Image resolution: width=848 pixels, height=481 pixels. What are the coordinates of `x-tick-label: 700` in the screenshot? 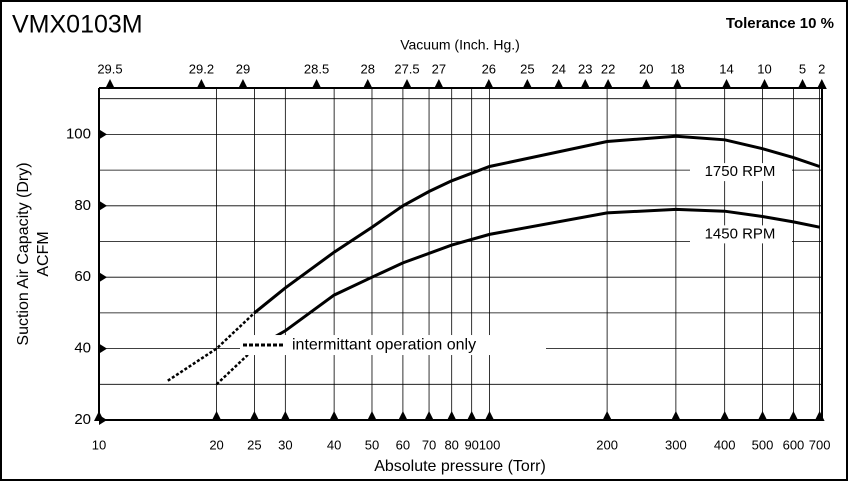 It's located at (820, 444).